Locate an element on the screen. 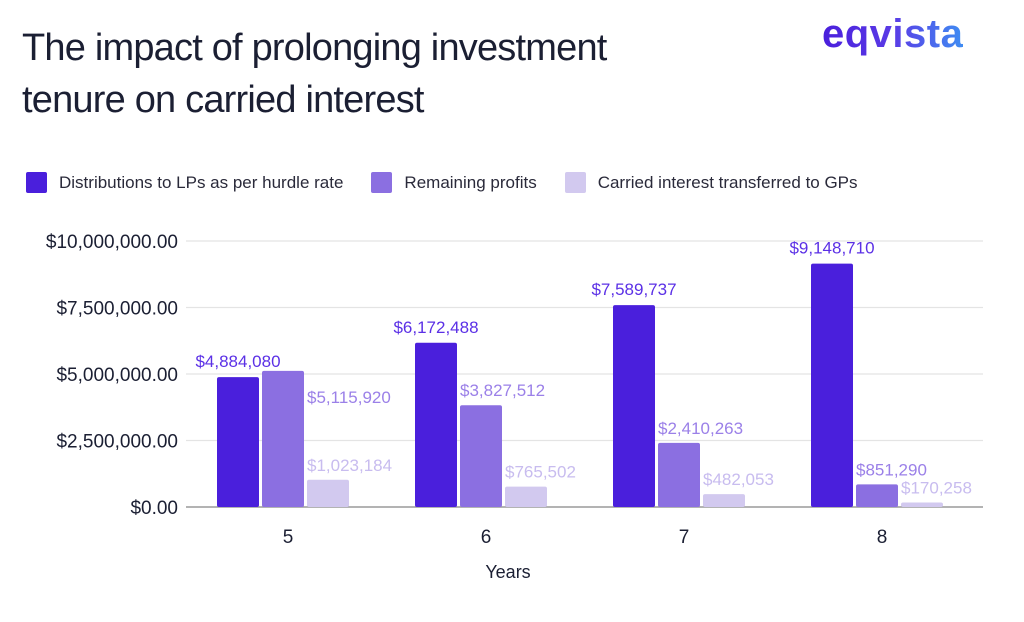 The width and height of the screenshot is (1024, 622). data-label: $1,023,184 is located at coordinates (349, 465).